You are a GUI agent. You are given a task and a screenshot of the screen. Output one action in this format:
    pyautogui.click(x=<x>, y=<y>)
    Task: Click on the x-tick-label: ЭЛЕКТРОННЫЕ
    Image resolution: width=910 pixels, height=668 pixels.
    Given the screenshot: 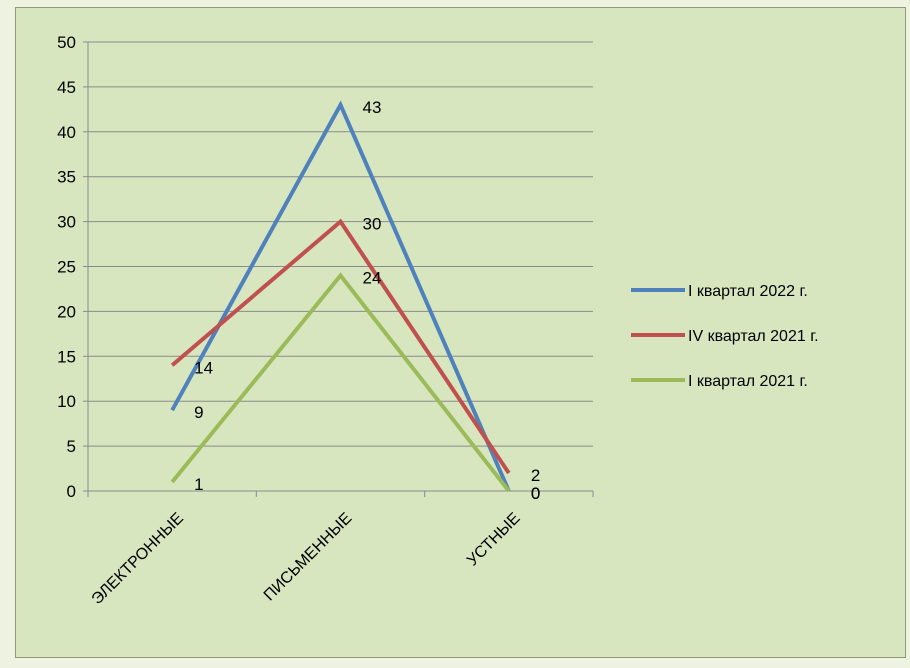 What is the action you would take?
    pyautogui.click(x=138, y=559)
    